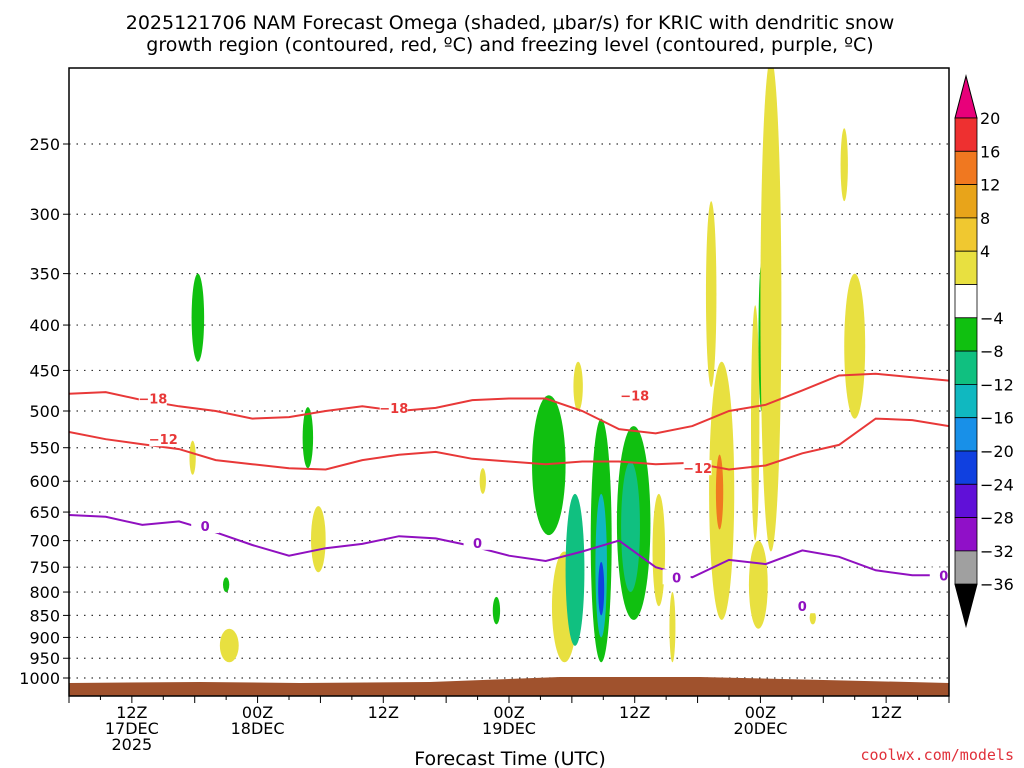 Image resolution: width=1024 pixels, height=768 pixels. What do you see at coordinates (997, 484) in the screenshot?
I see `colorbar-label: −24` at bounding box center [997, 484].